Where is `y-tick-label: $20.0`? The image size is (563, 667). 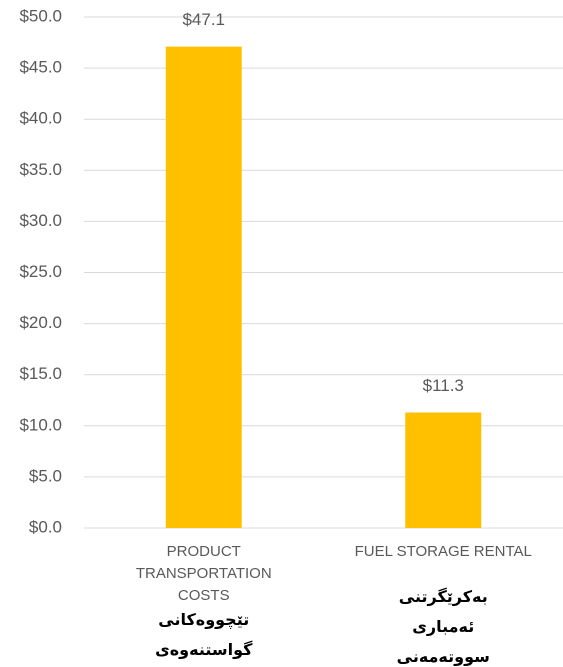 y-tick-label: $20.0 is located at coordinates (40, 322).